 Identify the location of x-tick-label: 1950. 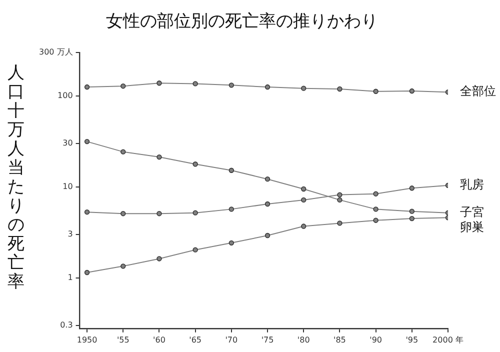
(87, 339).